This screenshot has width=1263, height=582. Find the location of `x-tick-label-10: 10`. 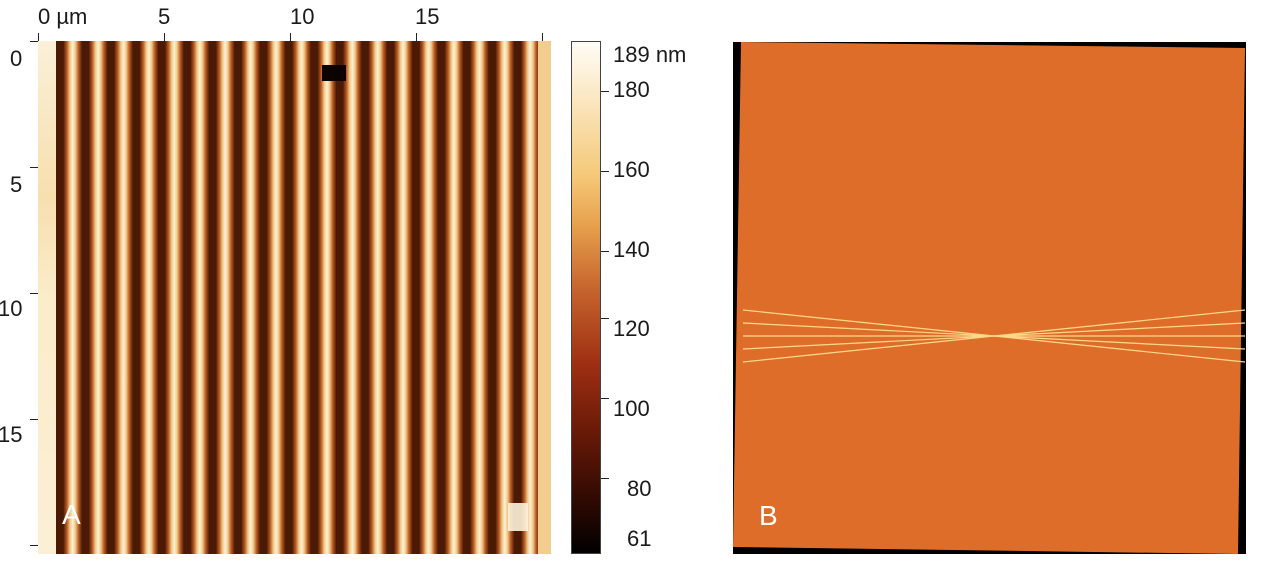

x-tick-label-10: 10 is located at coordinates (302, 16).